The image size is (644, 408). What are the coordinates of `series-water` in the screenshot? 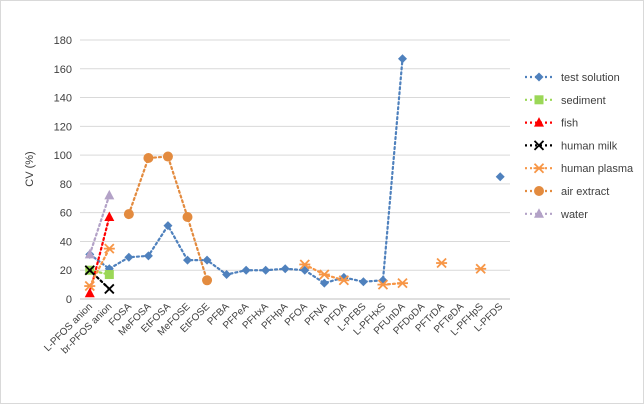 It's located at (99, 224).